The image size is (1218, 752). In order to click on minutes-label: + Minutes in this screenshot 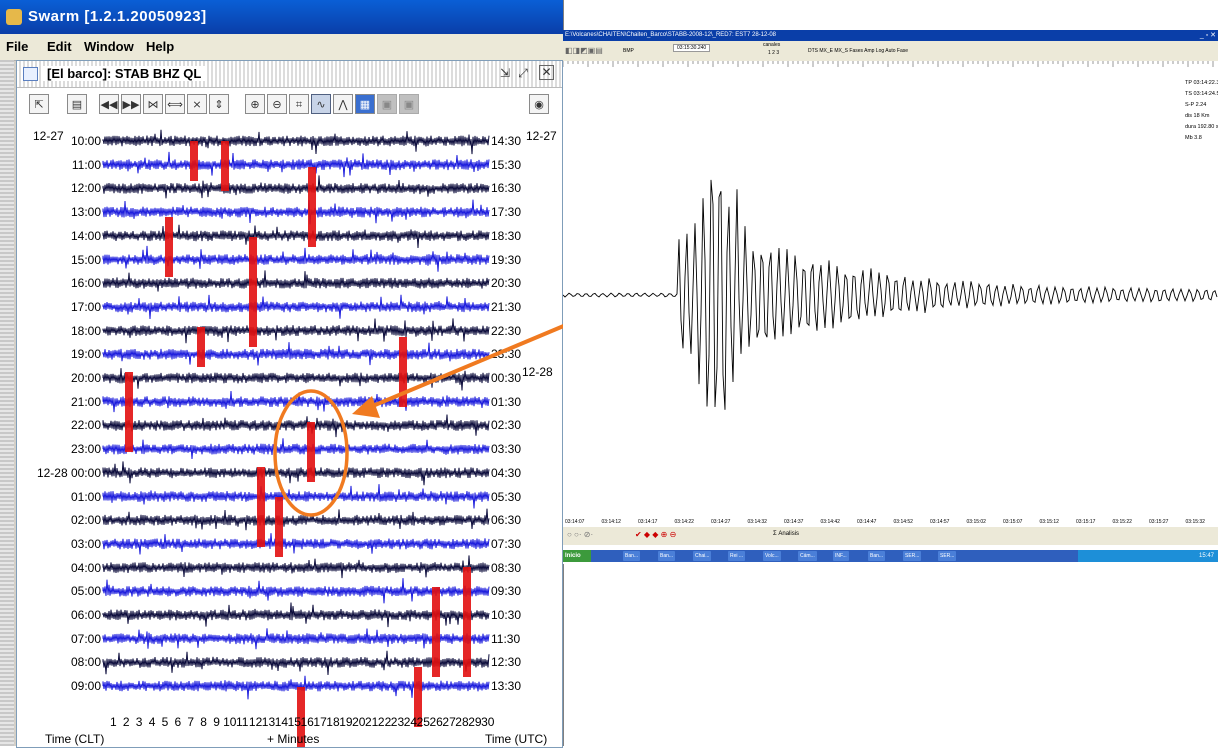, I will do `click(293, 739)`.